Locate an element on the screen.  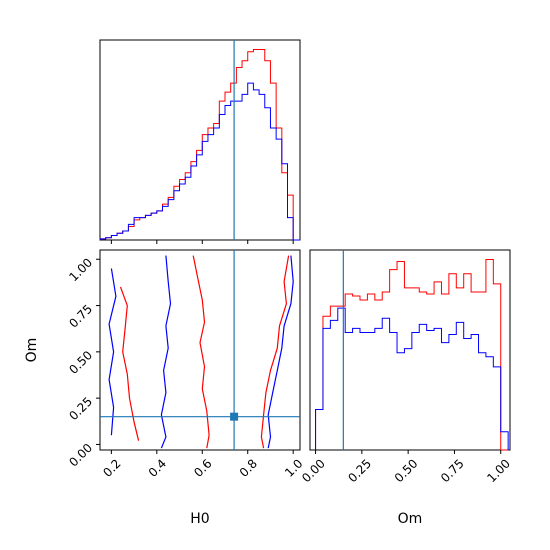
hist-h0-frame is located at coordinates (200, 140).